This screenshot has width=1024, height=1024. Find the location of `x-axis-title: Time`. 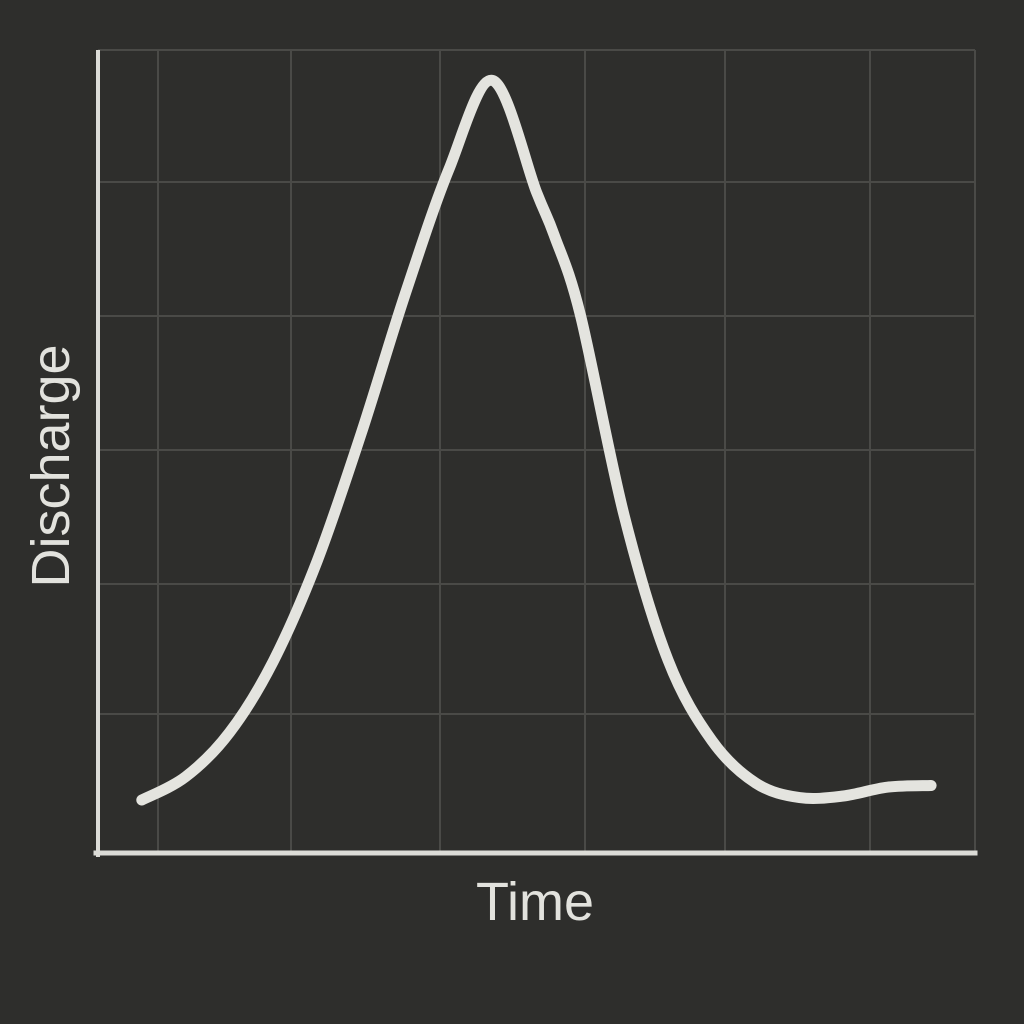

x-axis-title: Time is located at coordinates (535, 902).